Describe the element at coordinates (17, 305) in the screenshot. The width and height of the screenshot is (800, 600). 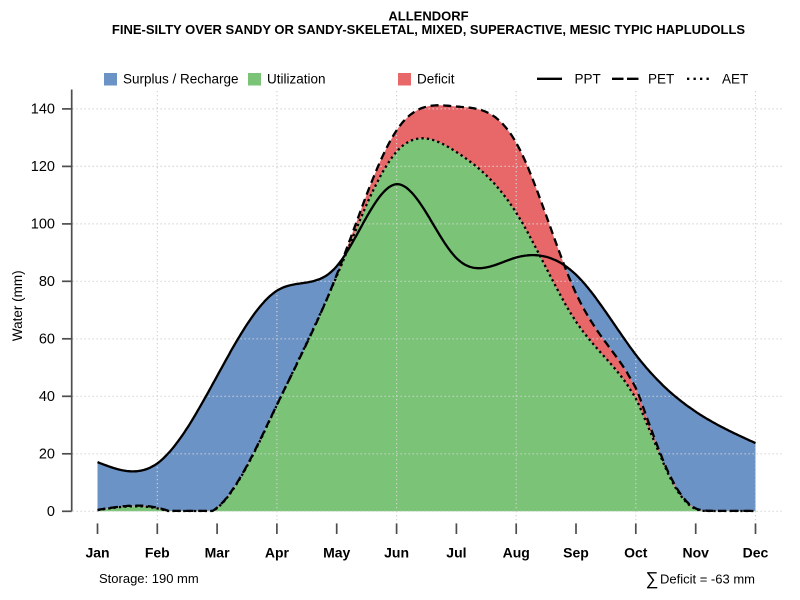
I see `svg-text: Water (mm)` at that location.